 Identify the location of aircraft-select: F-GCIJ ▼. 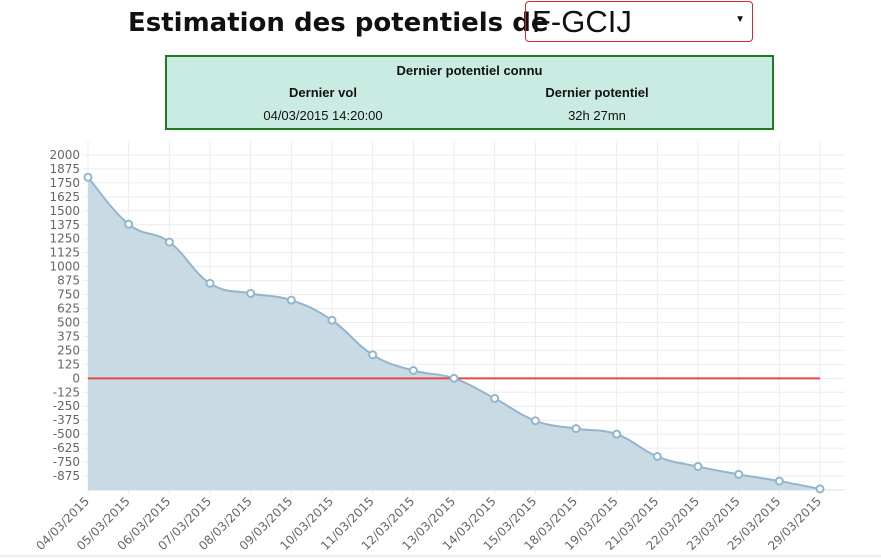
(639, 21).